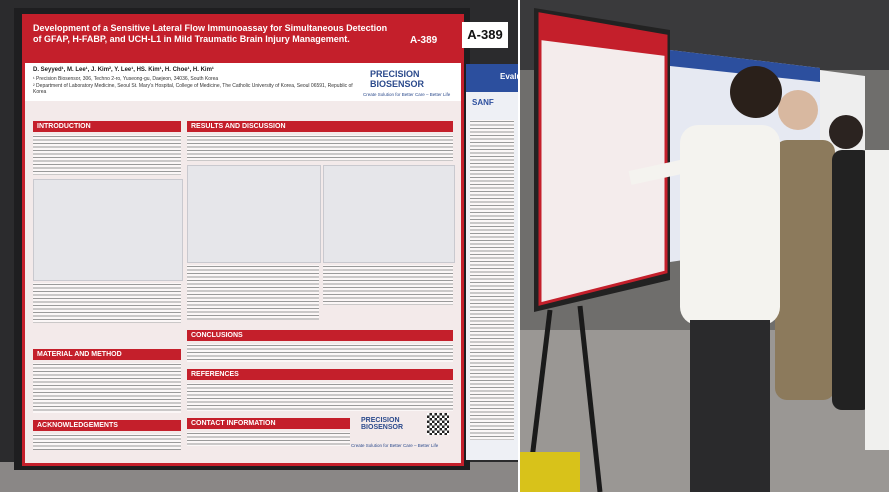 The height and width of the screenshot is (492, 889). Describe the element at coordinates (511, 76) in the screenshot. I see `neighbor-title: Evalu` at that location.